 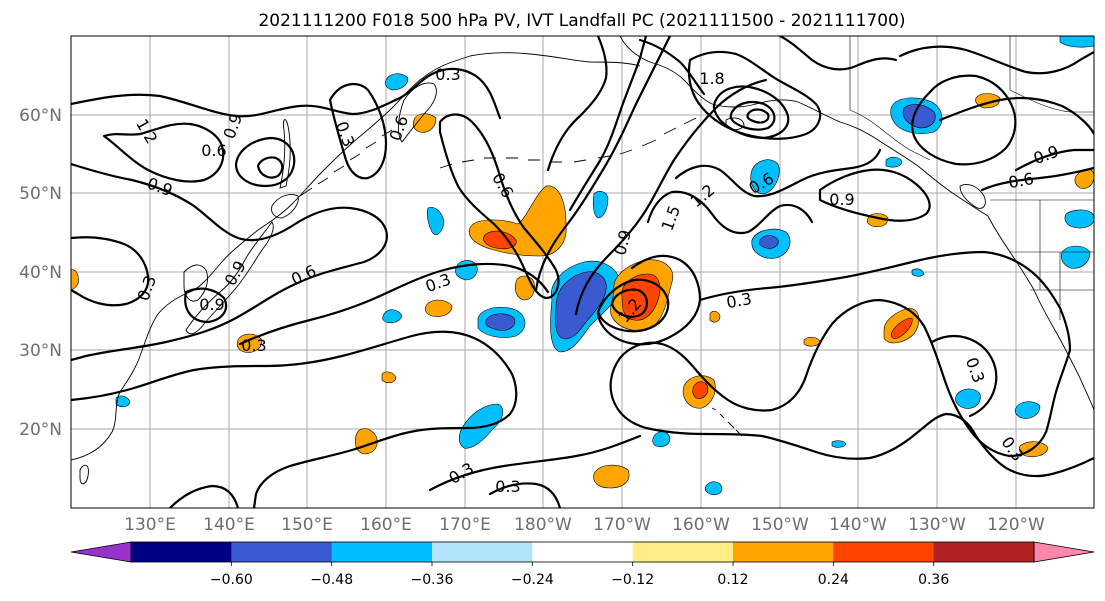 What do you see at coordinates (331, 580) in the screenshot?
I see `colorbar-tick-label: −0.48` at bounding box center [331, 580].